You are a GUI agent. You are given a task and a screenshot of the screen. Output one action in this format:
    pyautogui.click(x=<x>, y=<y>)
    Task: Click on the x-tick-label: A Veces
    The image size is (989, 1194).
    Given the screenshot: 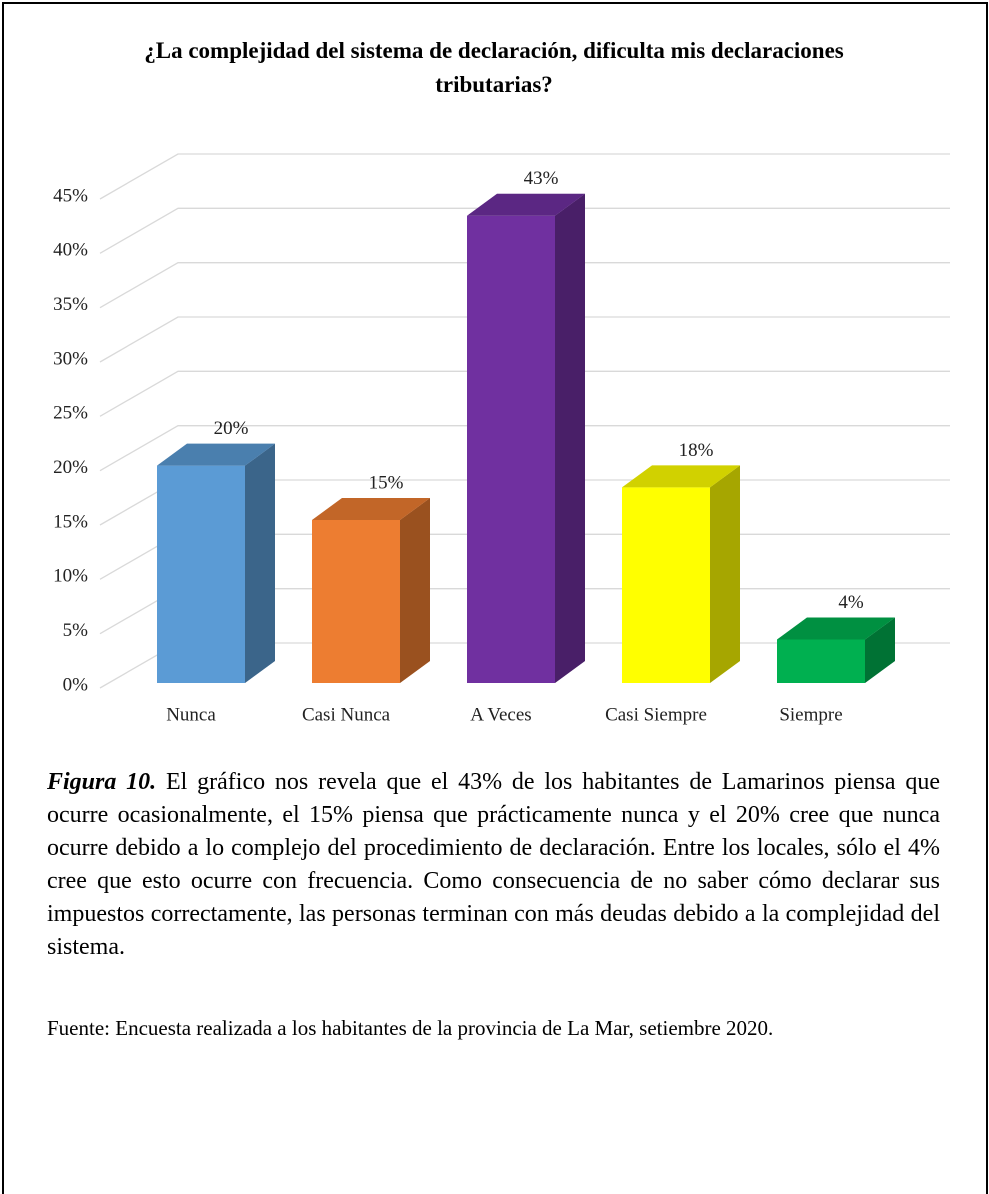 What is the action you would take?
    pyautogui.click(x=500, y=714)
    